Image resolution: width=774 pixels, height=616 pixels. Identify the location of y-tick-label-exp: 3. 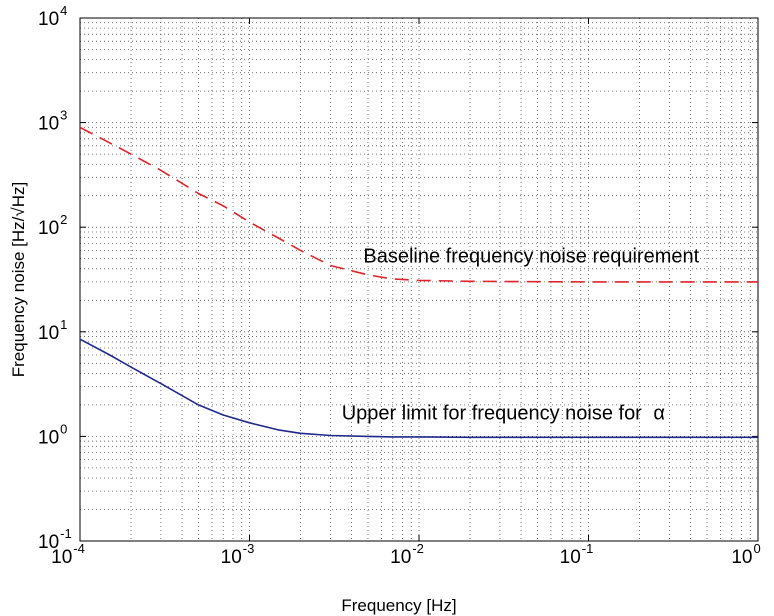
(63, 115).